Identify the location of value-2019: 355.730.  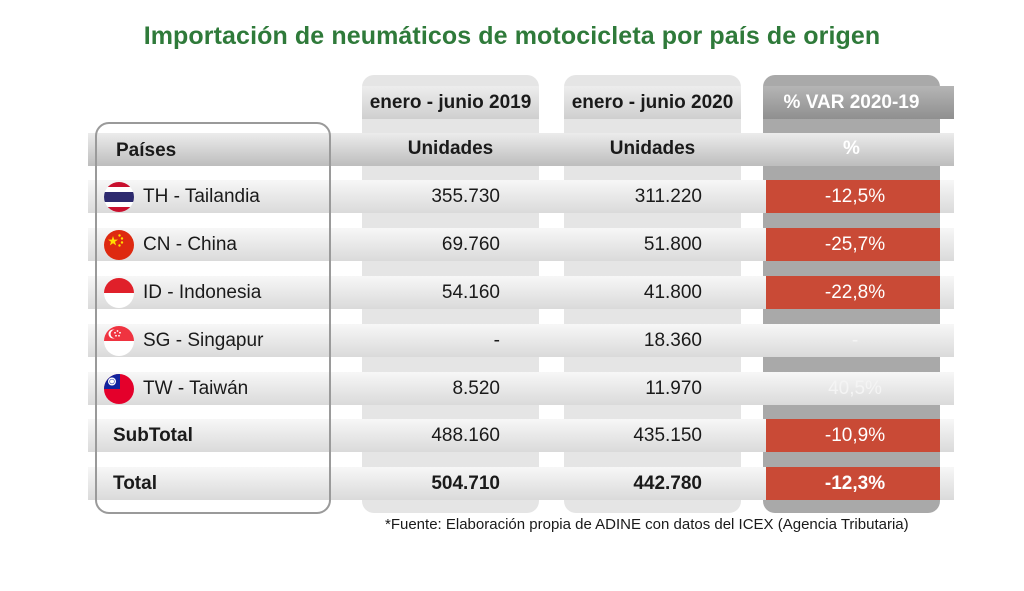
(465, 196).